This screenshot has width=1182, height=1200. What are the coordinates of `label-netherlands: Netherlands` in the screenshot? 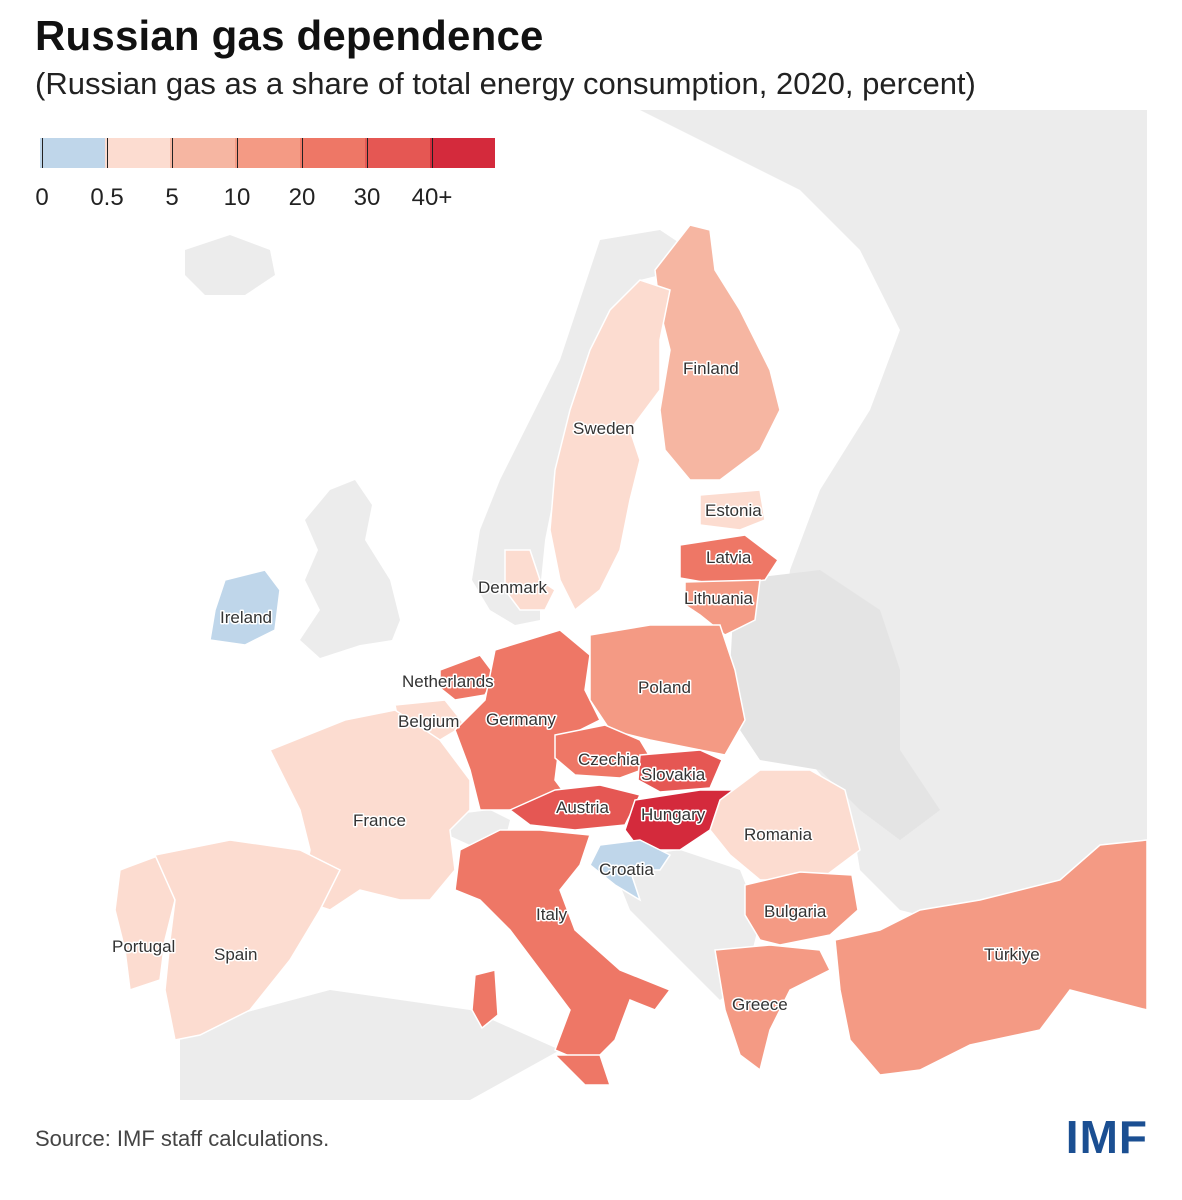 It's located at (448, 681).